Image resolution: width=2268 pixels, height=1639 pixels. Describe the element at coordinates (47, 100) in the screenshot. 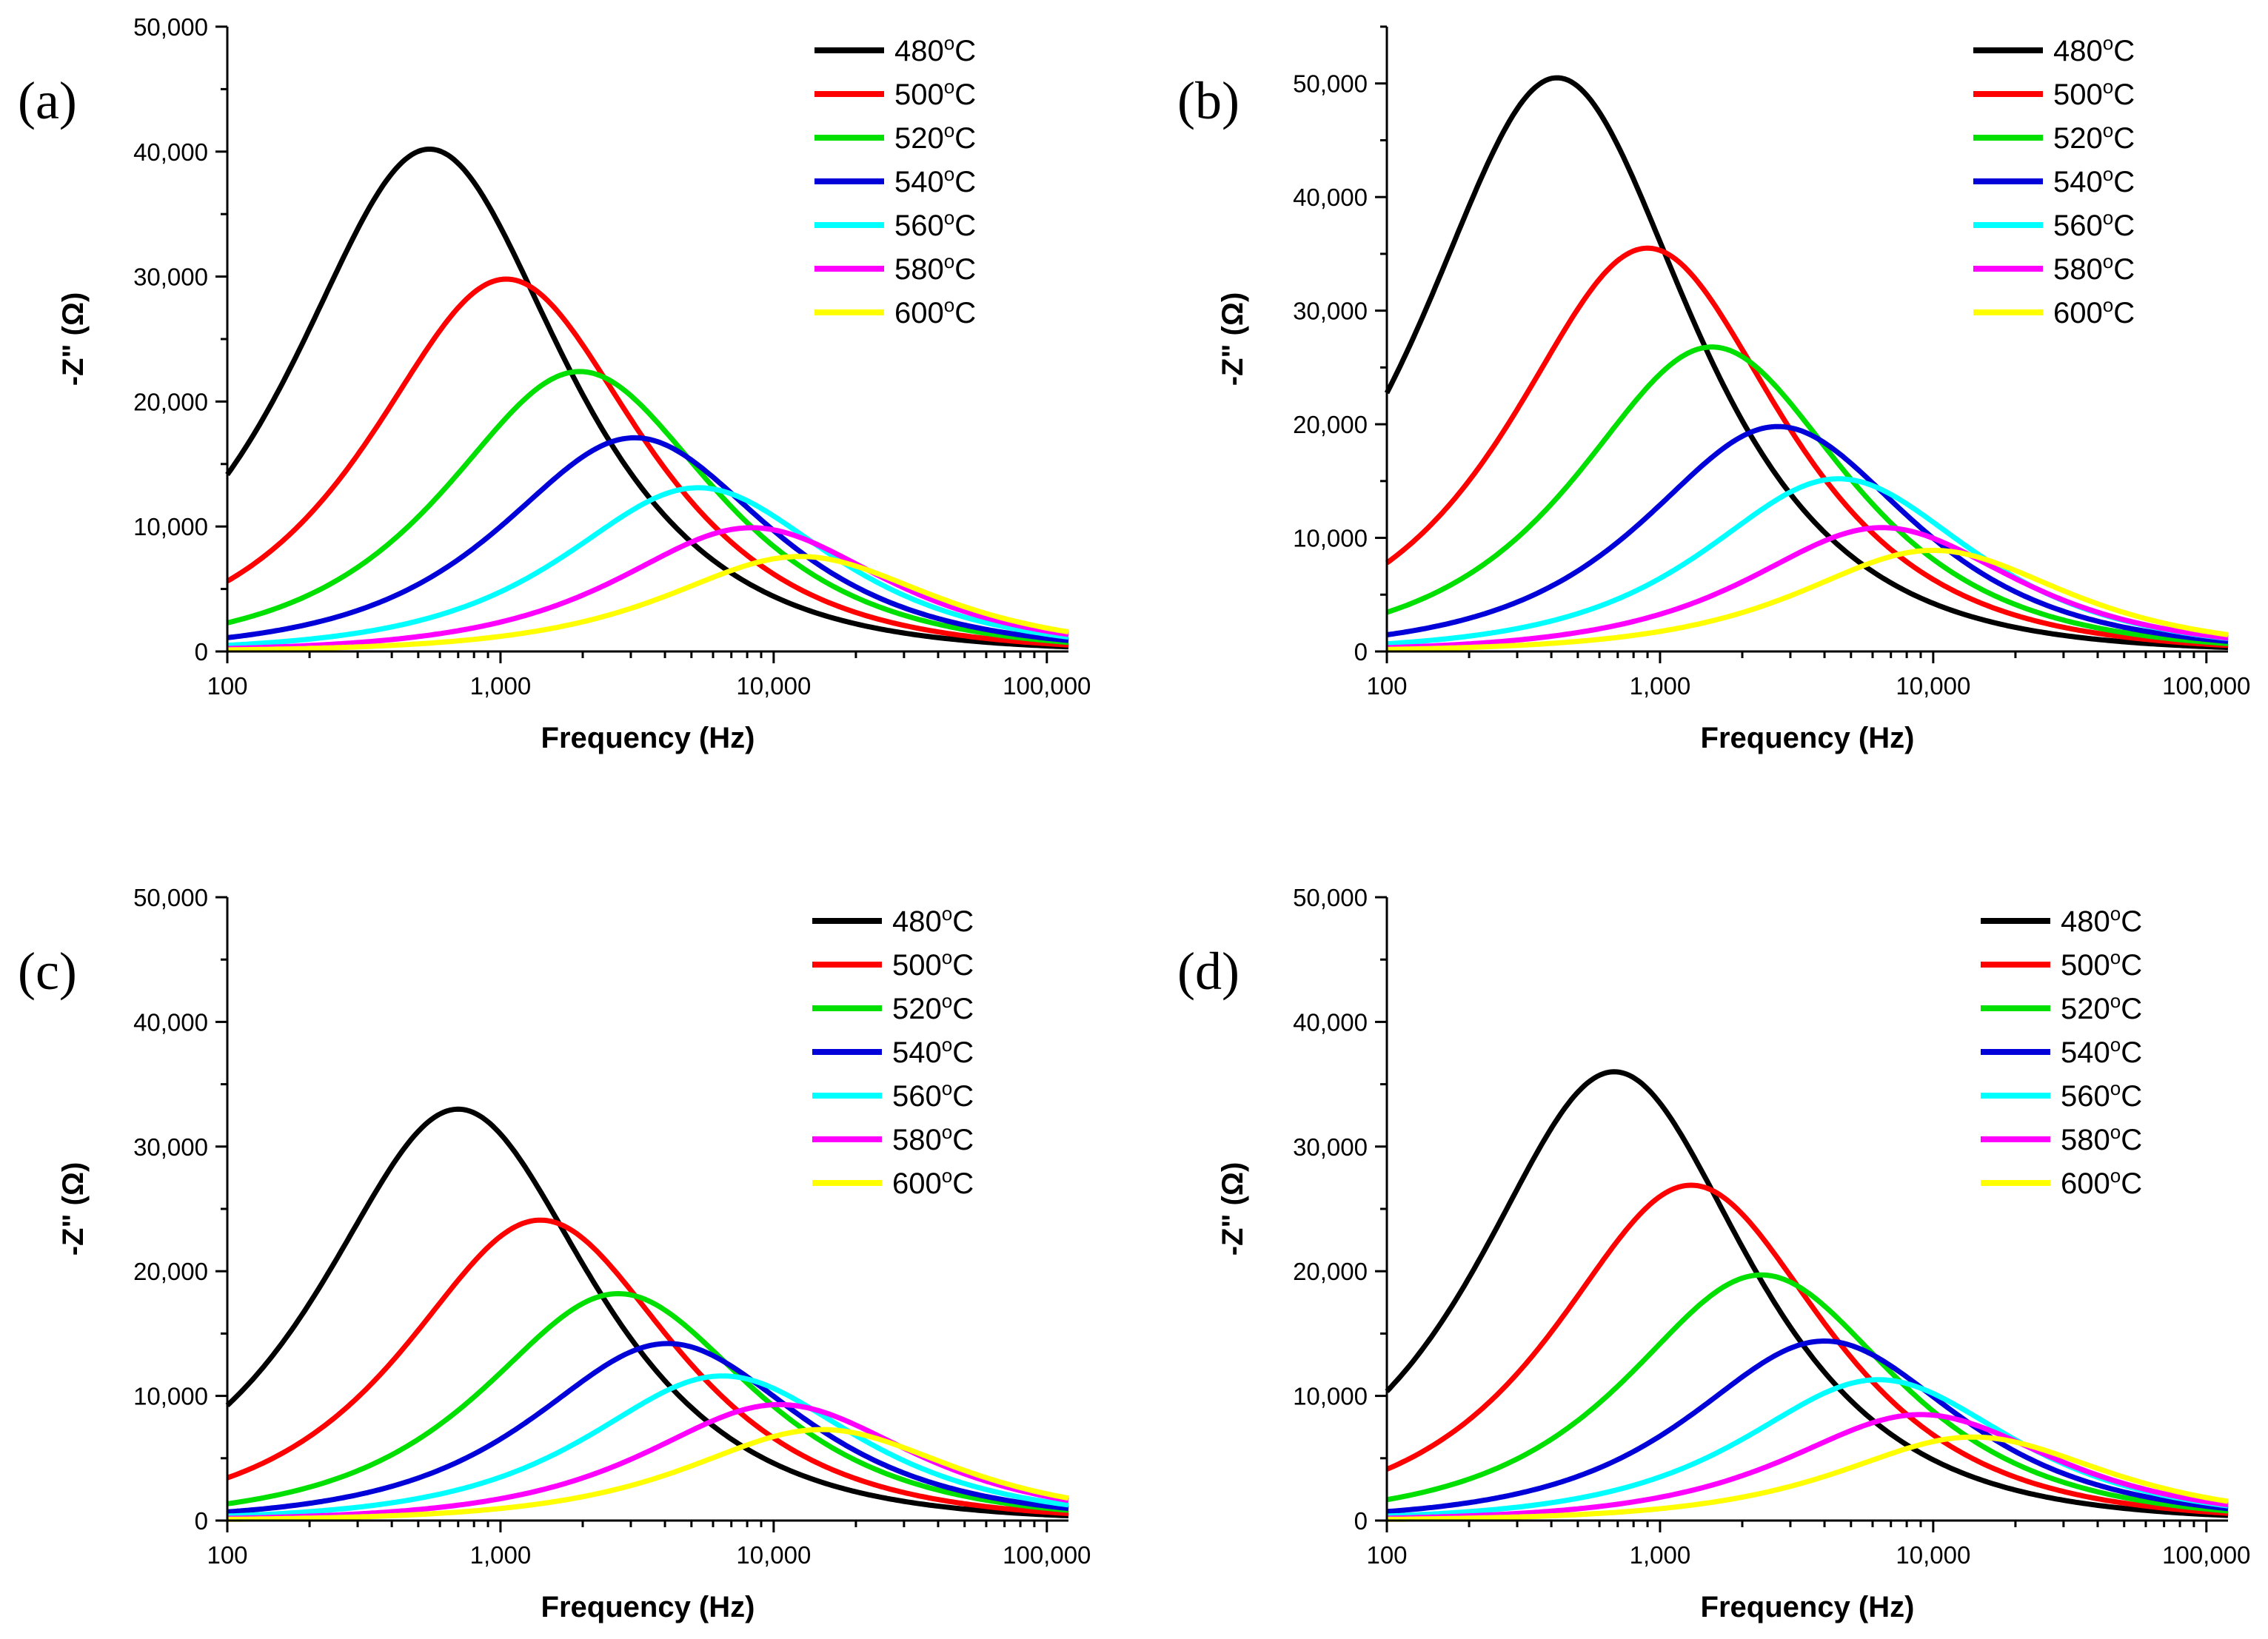

I see `panel-label: (a)` at that location.